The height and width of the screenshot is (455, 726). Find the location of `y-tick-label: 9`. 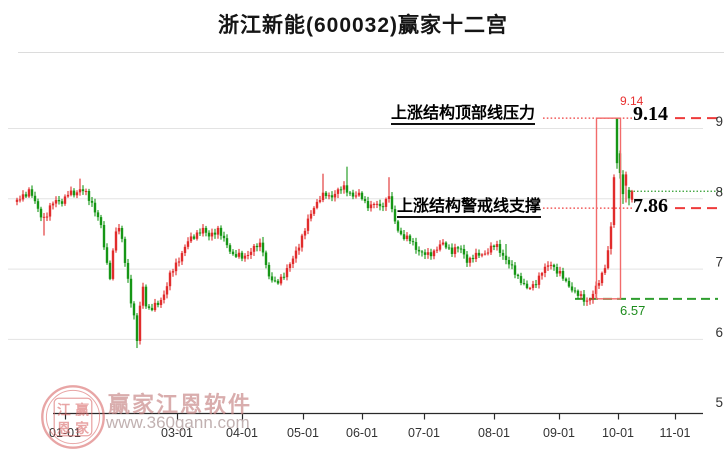

y-tick-label: 9 is located at coordinates (719, 121).